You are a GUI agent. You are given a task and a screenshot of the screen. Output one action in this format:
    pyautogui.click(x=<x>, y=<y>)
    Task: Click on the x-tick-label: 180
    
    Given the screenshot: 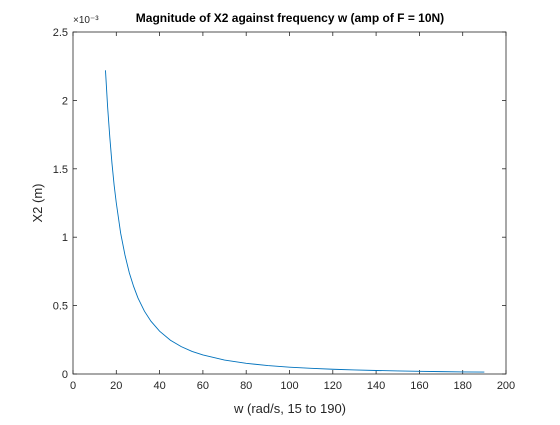 What is the action you would take?
    pyautogui.click(x=463, y=386)
    